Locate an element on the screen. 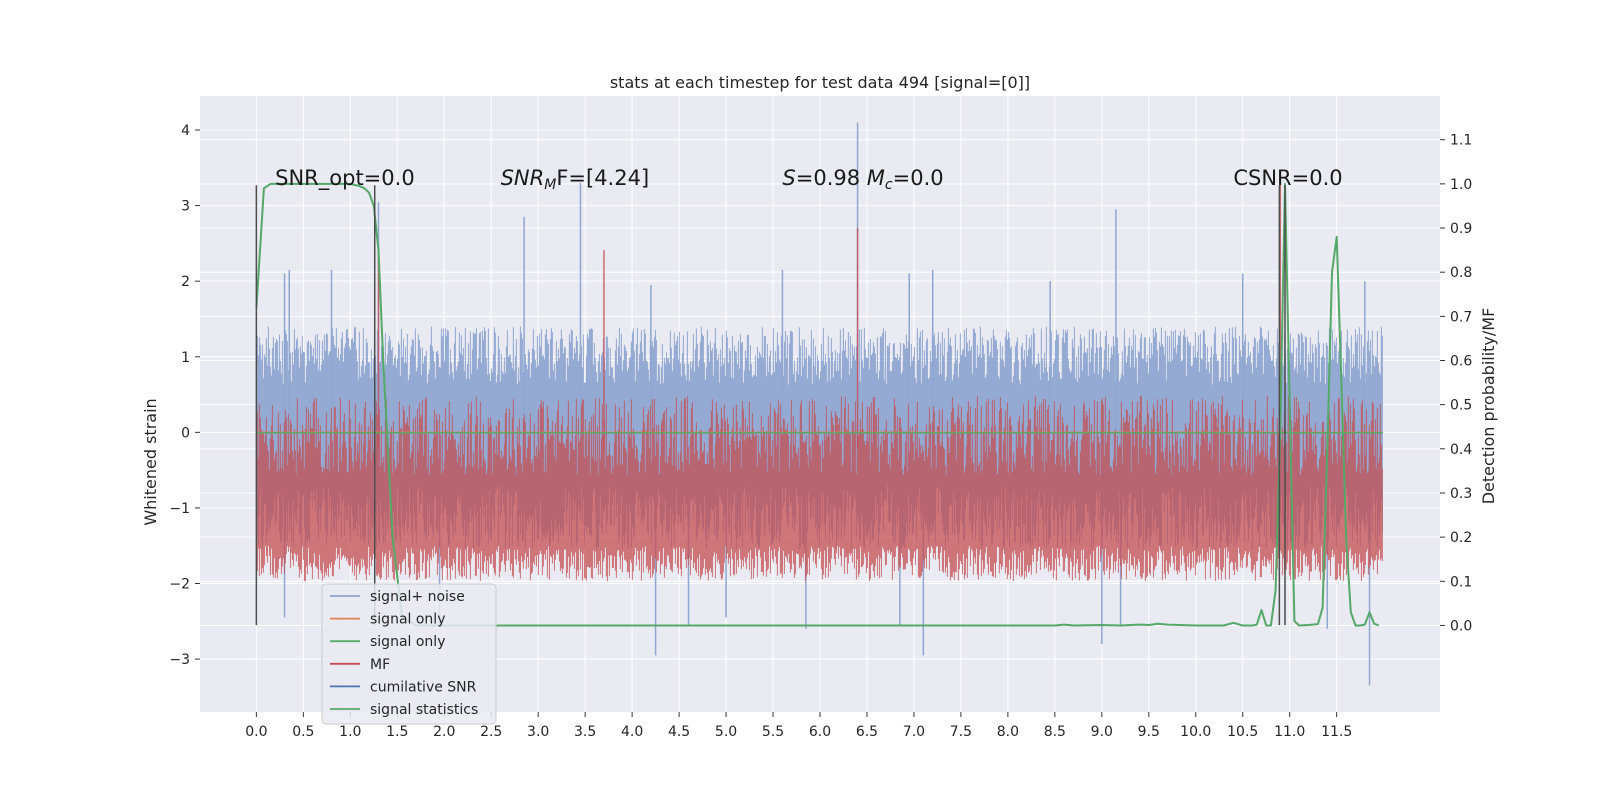 Image resolution: width=1600 pixels, height=800 pixels. y2-tick-label: 0.8 is located at coordinates (1461, 273).